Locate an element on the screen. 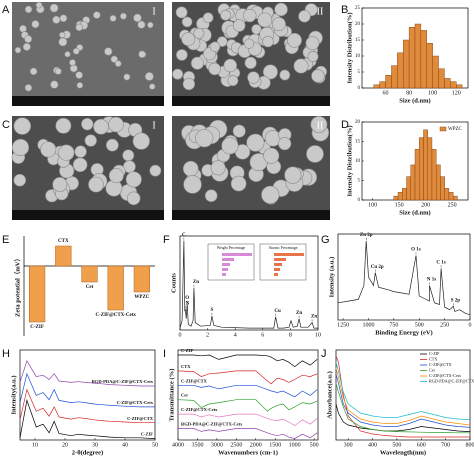 The image size is (474, 463). inset-box is located at coordinates (231, 262).